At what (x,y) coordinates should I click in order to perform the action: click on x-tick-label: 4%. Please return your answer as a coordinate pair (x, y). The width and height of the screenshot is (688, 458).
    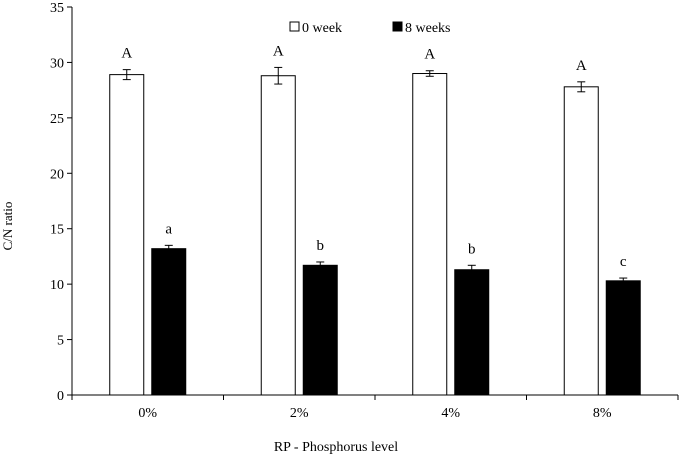
    Looking at the image, I should click on (450, 413).